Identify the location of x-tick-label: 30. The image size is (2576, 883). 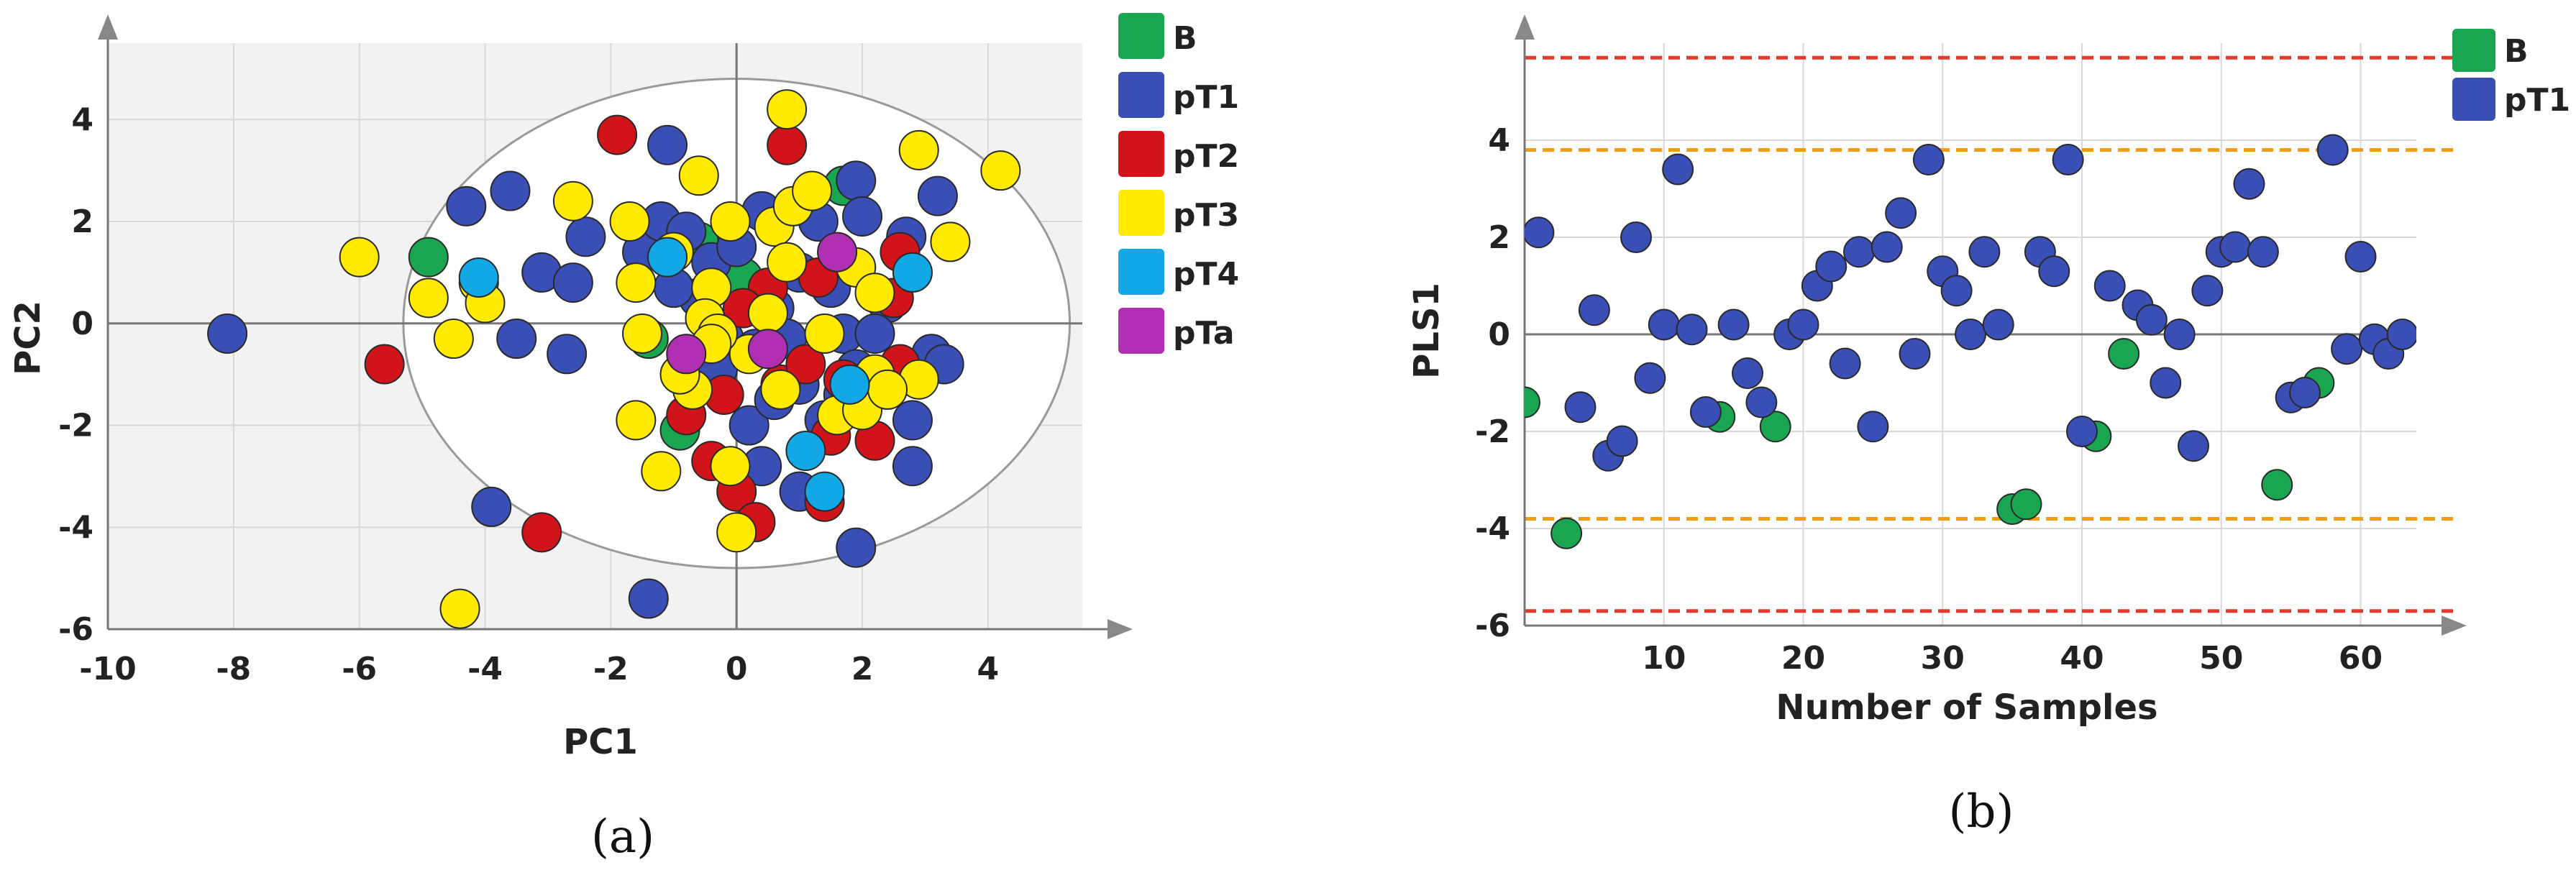
(1943, 658).